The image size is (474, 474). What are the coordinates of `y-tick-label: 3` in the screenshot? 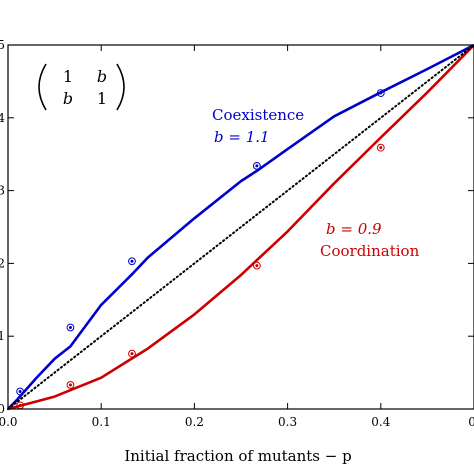 It's located at (2, 191).